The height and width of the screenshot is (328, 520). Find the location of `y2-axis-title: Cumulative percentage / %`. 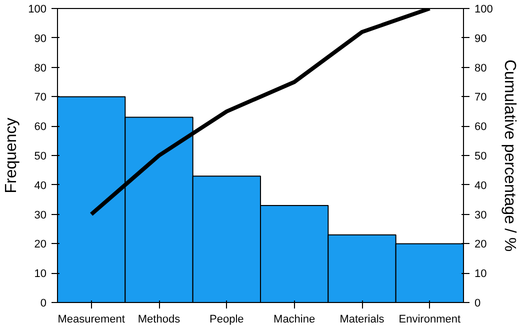

y2-axis-title: Cumulative percentage / % is located at coordinates (509, 155).